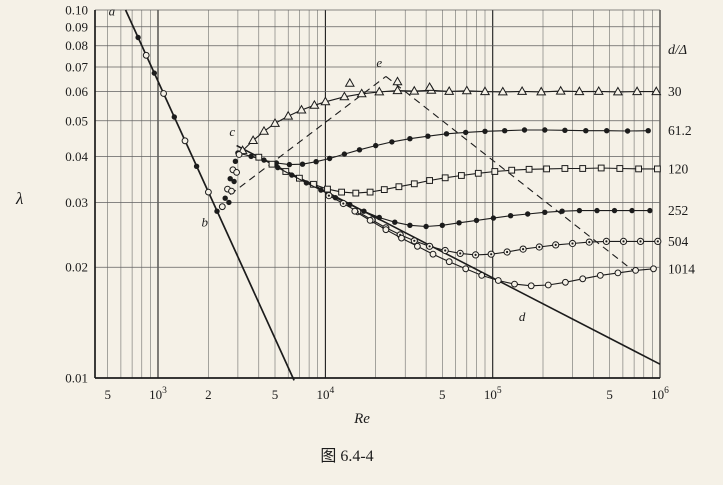 Image resolution: width=723 pixels, height=485 pixels. What do you see at coordinates (20, 198) in the screenshot?
I see `y-axis-title: λ` at bounding box center [20, 198].